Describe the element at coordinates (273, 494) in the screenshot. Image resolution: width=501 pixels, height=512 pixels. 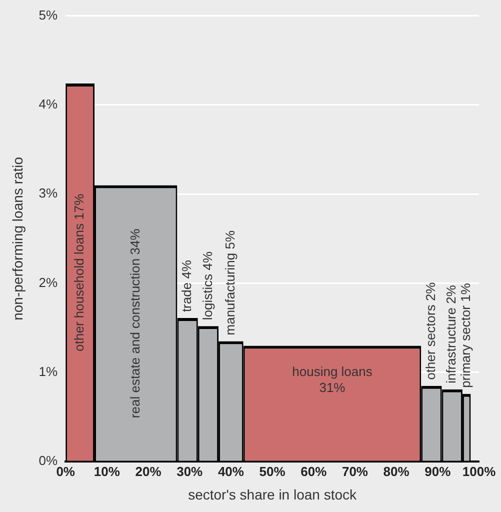
I see `x-axis-title: sector's share in loan stock` at that location.